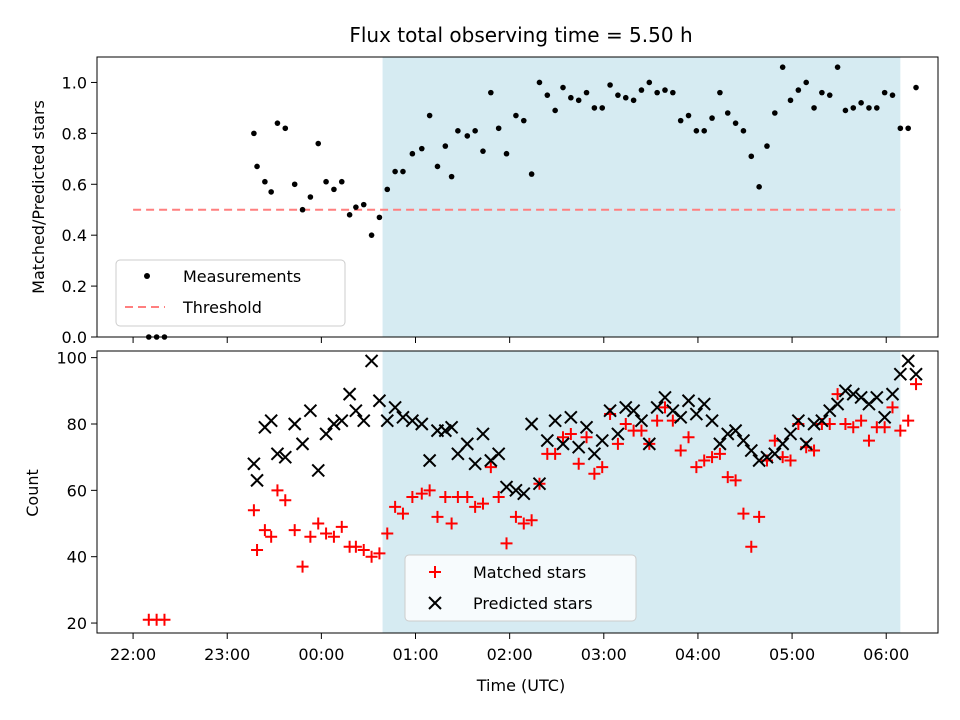  I want to click on bottom-legend-box, so click(520, 588).